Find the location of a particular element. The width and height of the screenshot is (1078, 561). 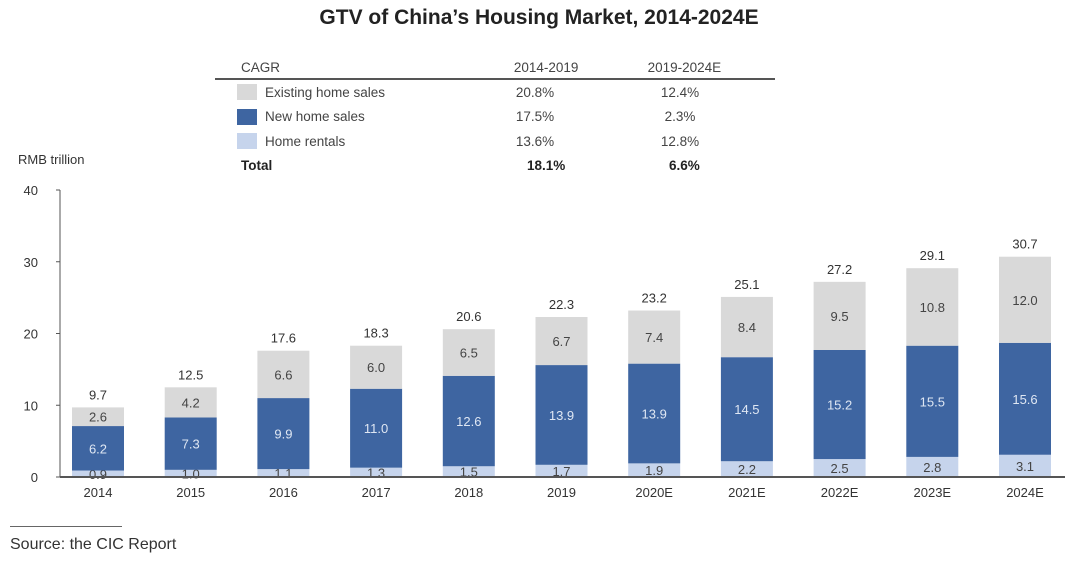

total-label: 12.5 is located at coordinates (190, 374).